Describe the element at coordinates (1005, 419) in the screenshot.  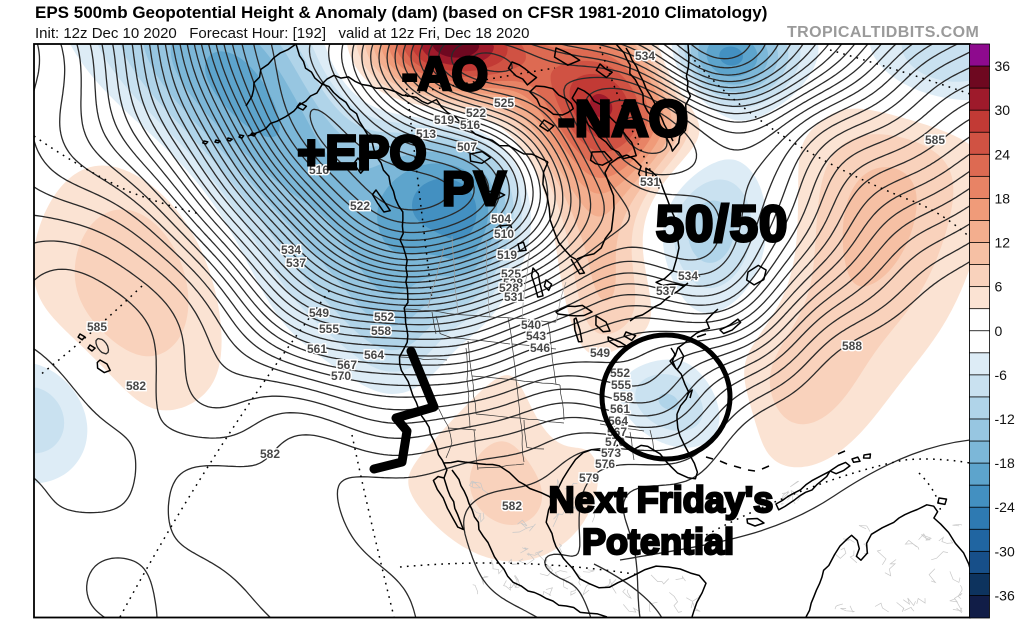
I see `svg-text: -12` at that location.